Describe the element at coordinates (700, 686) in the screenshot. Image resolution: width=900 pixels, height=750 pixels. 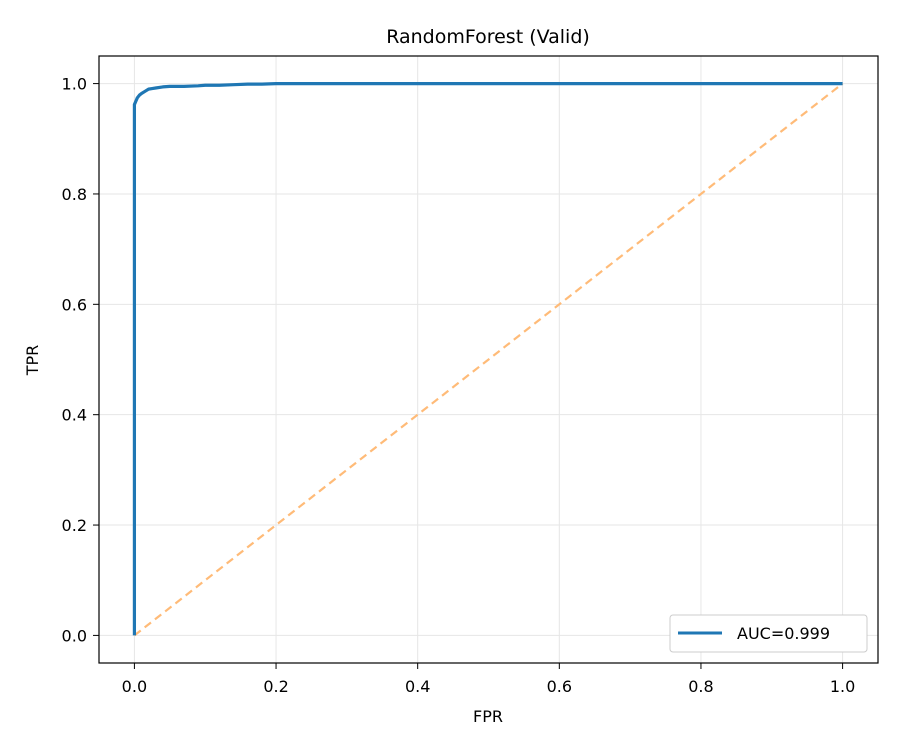
I see `x-tick-label: 0.8` at that location.